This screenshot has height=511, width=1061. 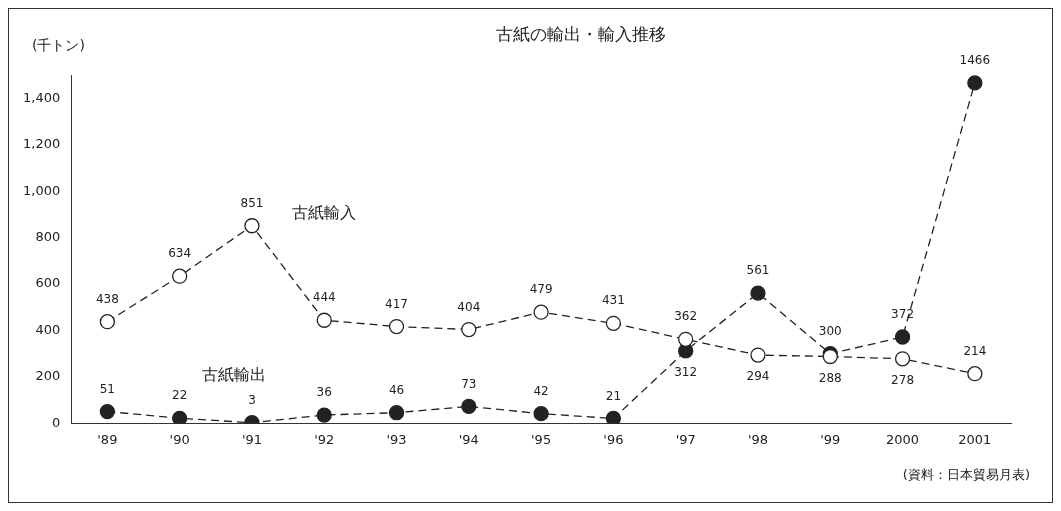 I want to click on data-label: 561, so click(x=758, y=270).